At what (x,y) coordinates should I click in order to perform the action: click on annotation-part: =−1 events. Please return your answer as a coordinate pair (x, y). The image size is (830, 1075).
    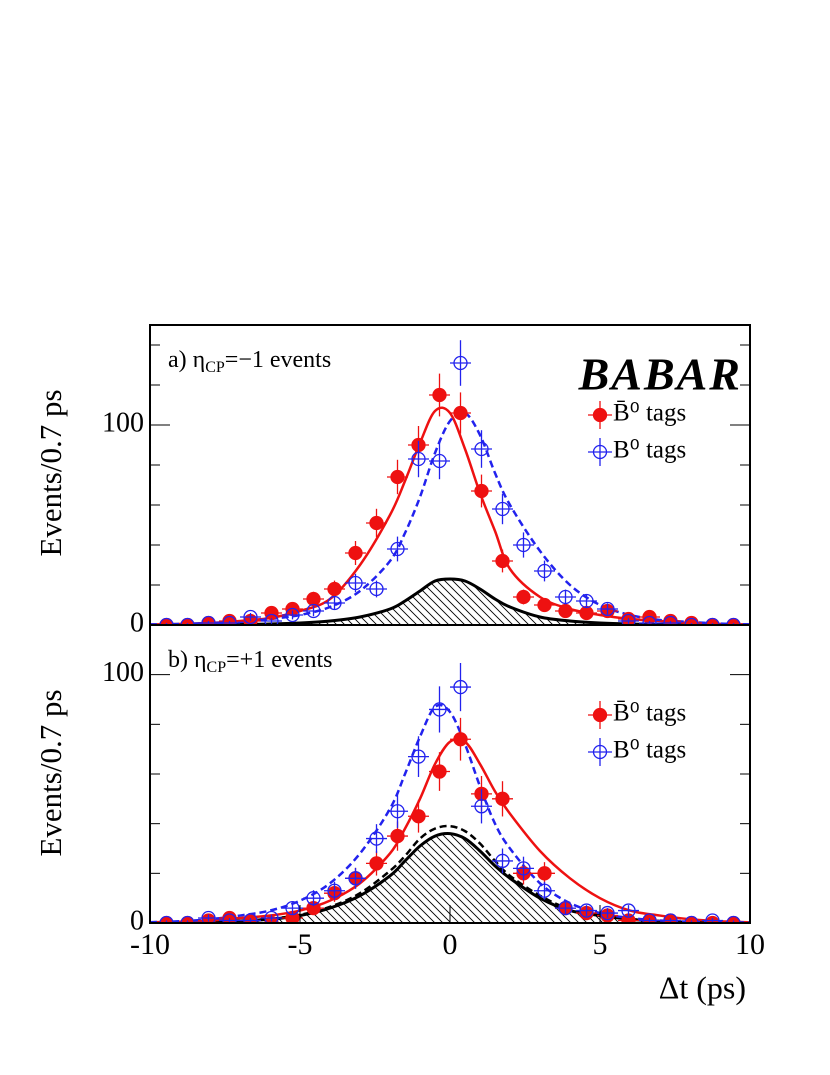
    Looking at the image, I should click on (278, 360).